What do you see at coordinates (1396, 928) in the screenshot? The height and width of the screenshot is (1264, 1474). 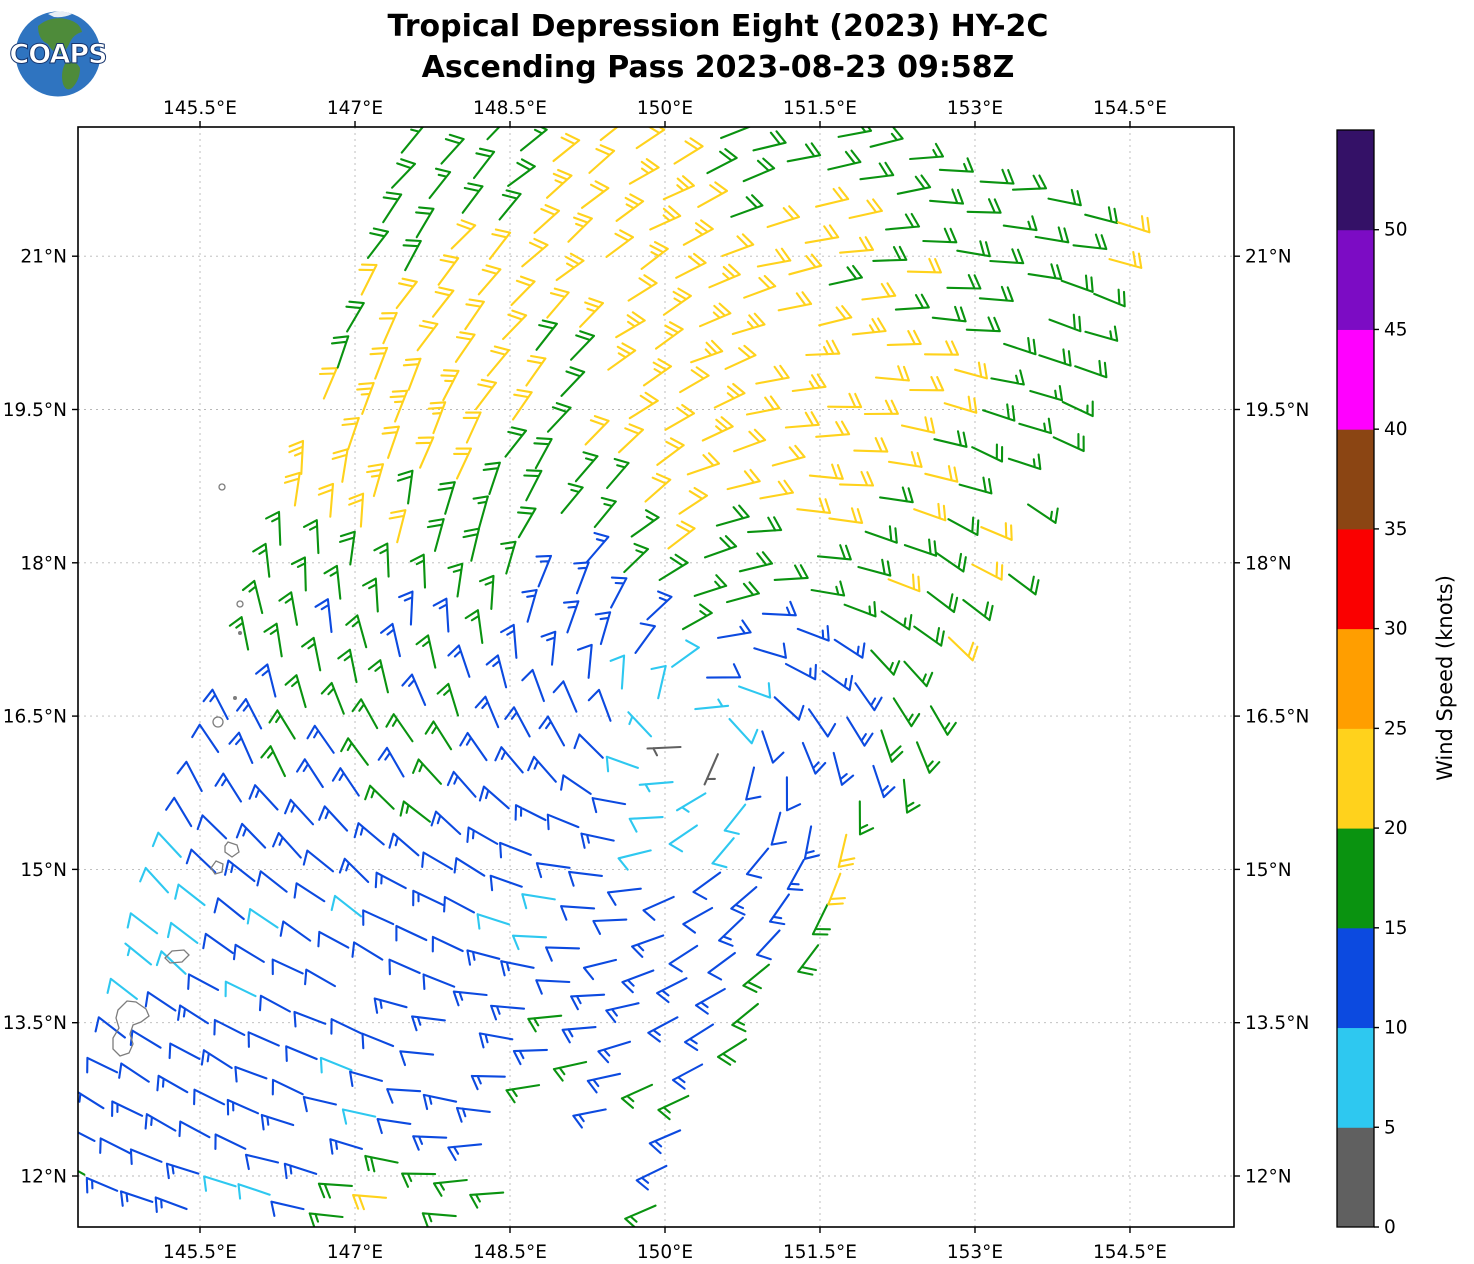 I see `colorbar-tick-label: 15` at bounding box center [1396, 928].